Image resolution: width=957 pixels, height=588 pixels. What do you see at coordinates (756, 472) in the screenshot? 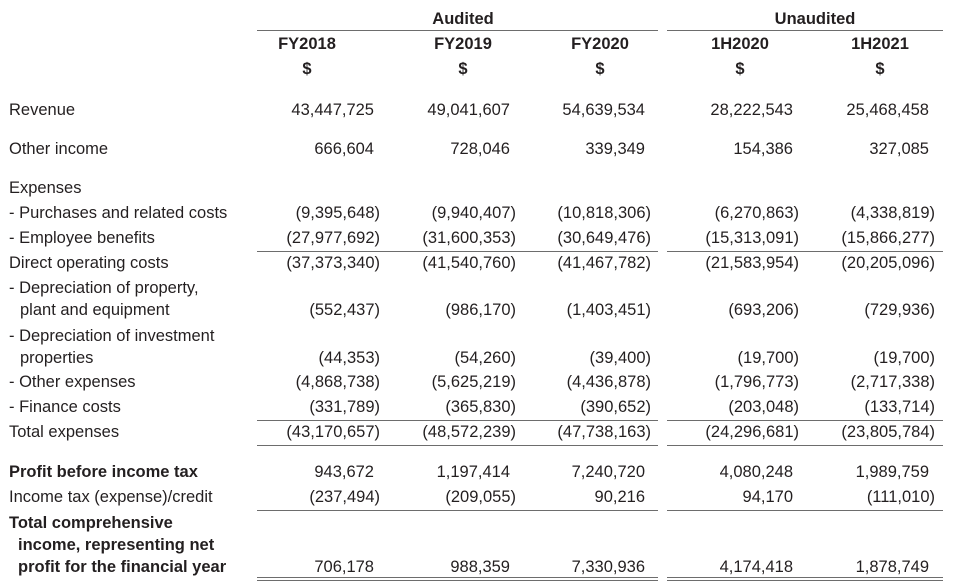
I see `cell-value: 4,080,248` at bounding box center [756, 472].